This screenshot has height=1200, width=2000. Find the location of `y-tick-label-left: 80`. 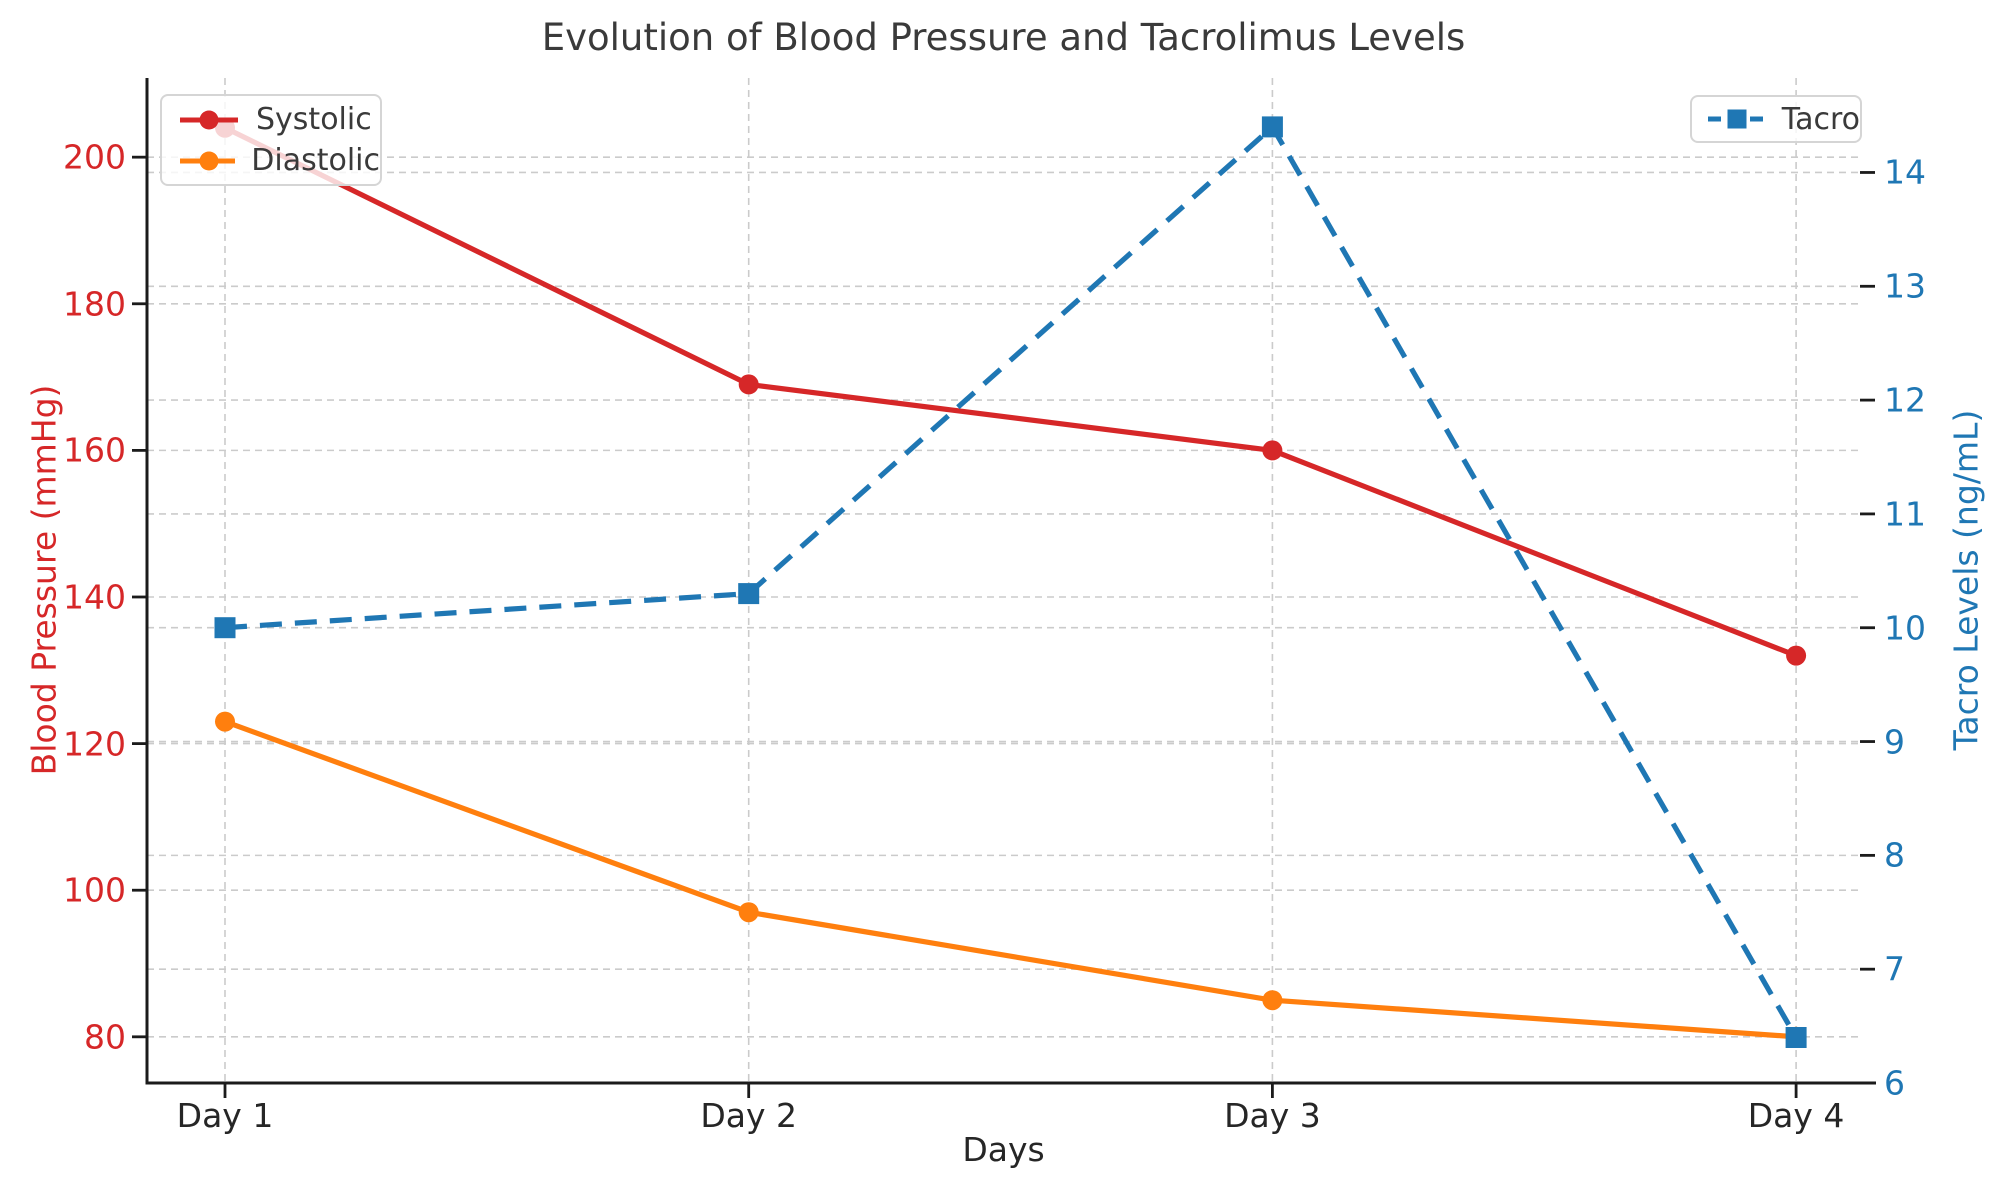

y-tick-label-left: 80 is located at coordinates (105, 1037).